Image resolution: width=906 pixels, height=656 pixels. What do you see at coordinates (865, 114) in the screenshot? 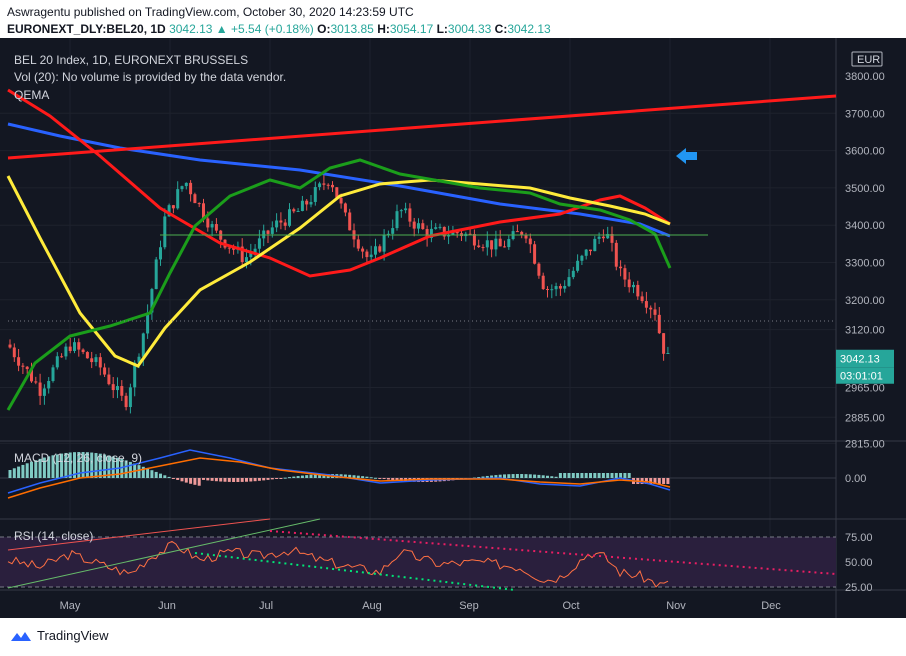
I see `price-axis-label: 3700.00` at bounding box center [865, 114].